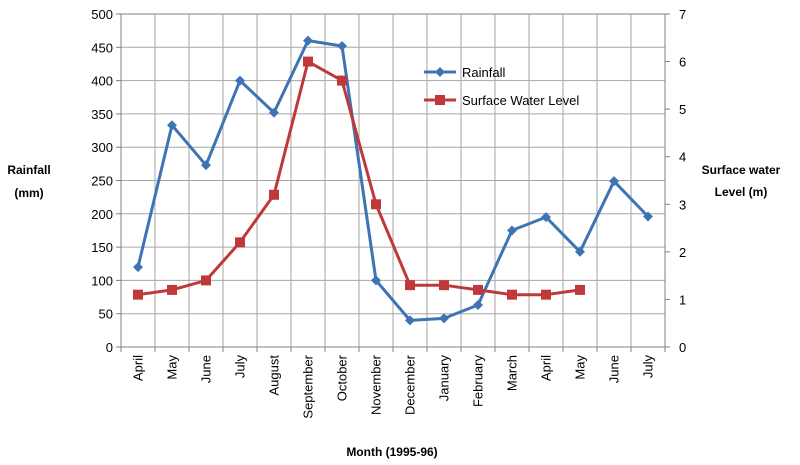 This screenshot has height=465, width=800. Describe the element at coordinates (391, 452) in the screenshot. I see `x-axis-title: Month (1995-96)` at that location.